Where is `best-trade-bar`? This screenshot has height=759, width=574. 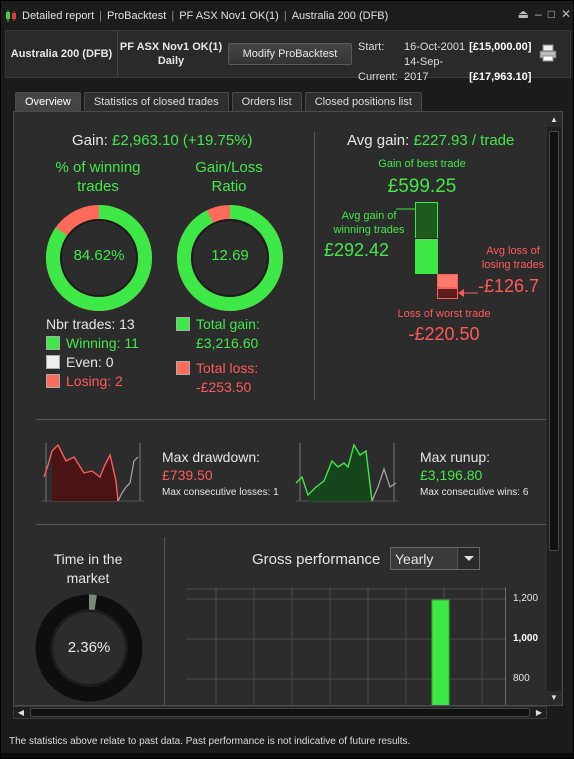 best-trade-bar is located at coordinates (426, 220).